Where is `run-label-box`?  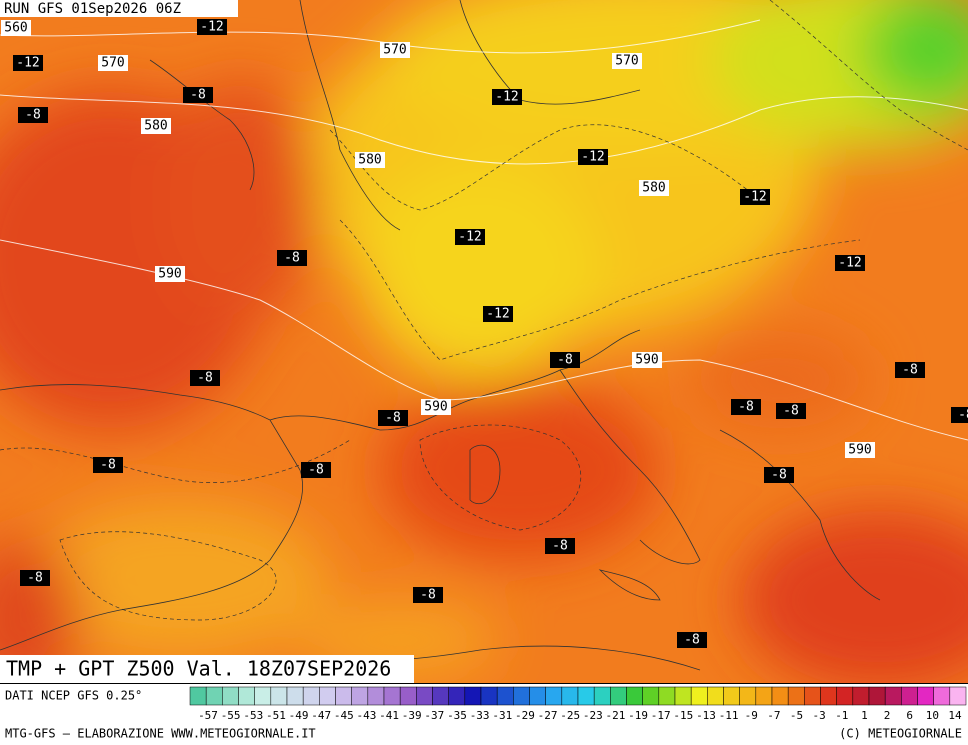 run-label-box is located at coordinates (119, 8).